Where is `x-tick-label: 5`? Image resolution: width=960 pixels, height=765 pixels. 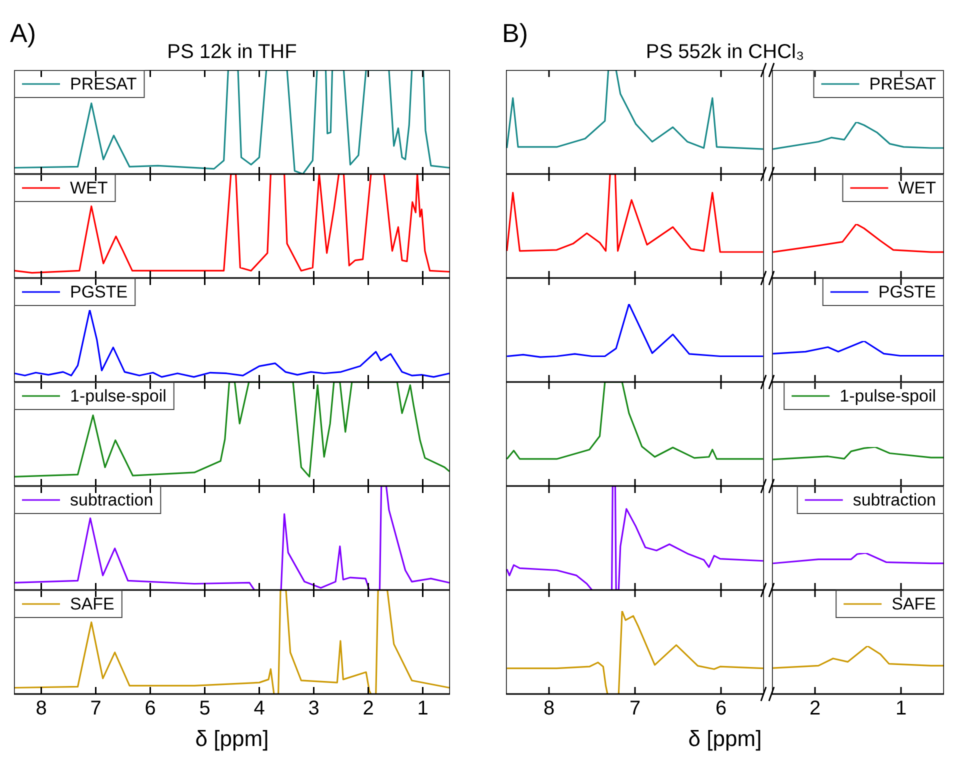 x-tick-label: 5 is located at coordinates (204, 709).